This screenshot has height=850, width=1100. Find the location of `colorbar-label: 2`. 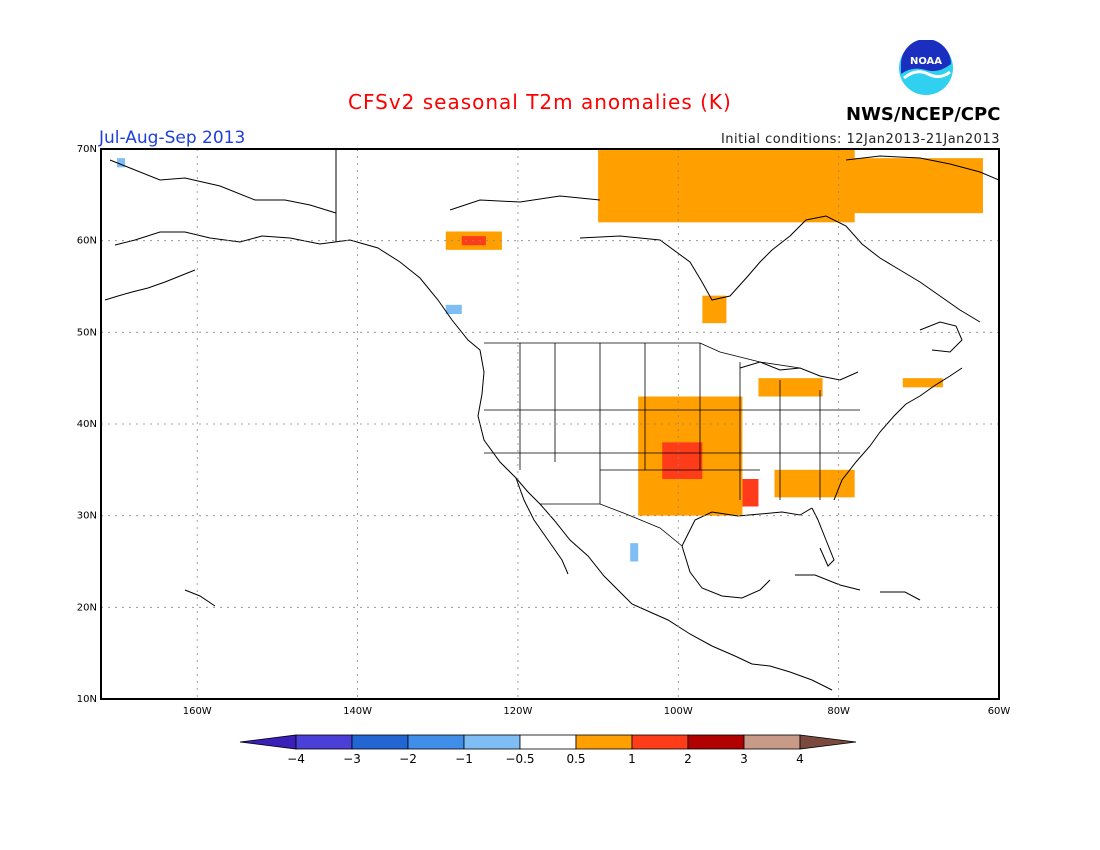

colorbar-label: 2 is located at coordinates (688, 759).